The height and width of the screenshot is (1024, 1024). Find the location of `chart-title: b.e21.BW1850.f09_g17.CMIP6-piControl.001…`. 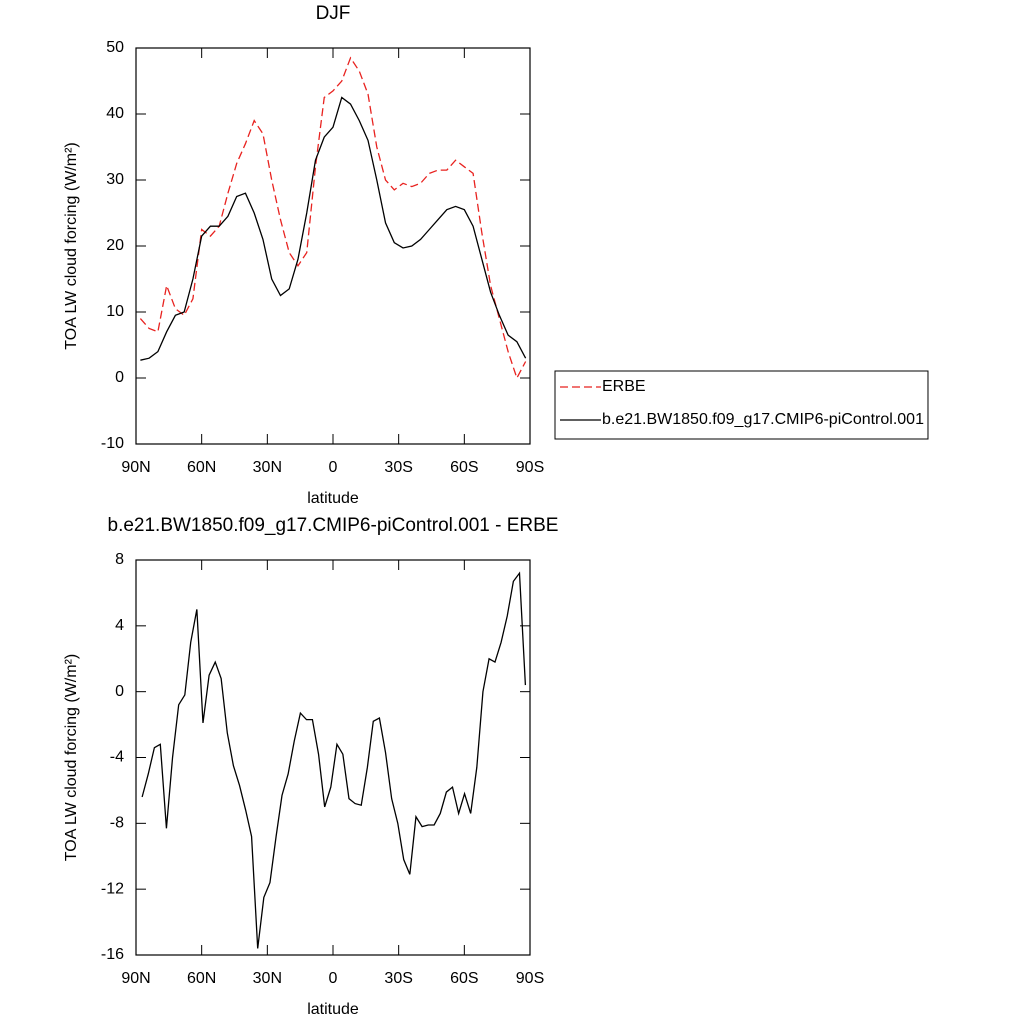

chart-title: b.e21.BW1850.f09_g17.CMIP6-piControl.001… is located at coordinates (333, 525).